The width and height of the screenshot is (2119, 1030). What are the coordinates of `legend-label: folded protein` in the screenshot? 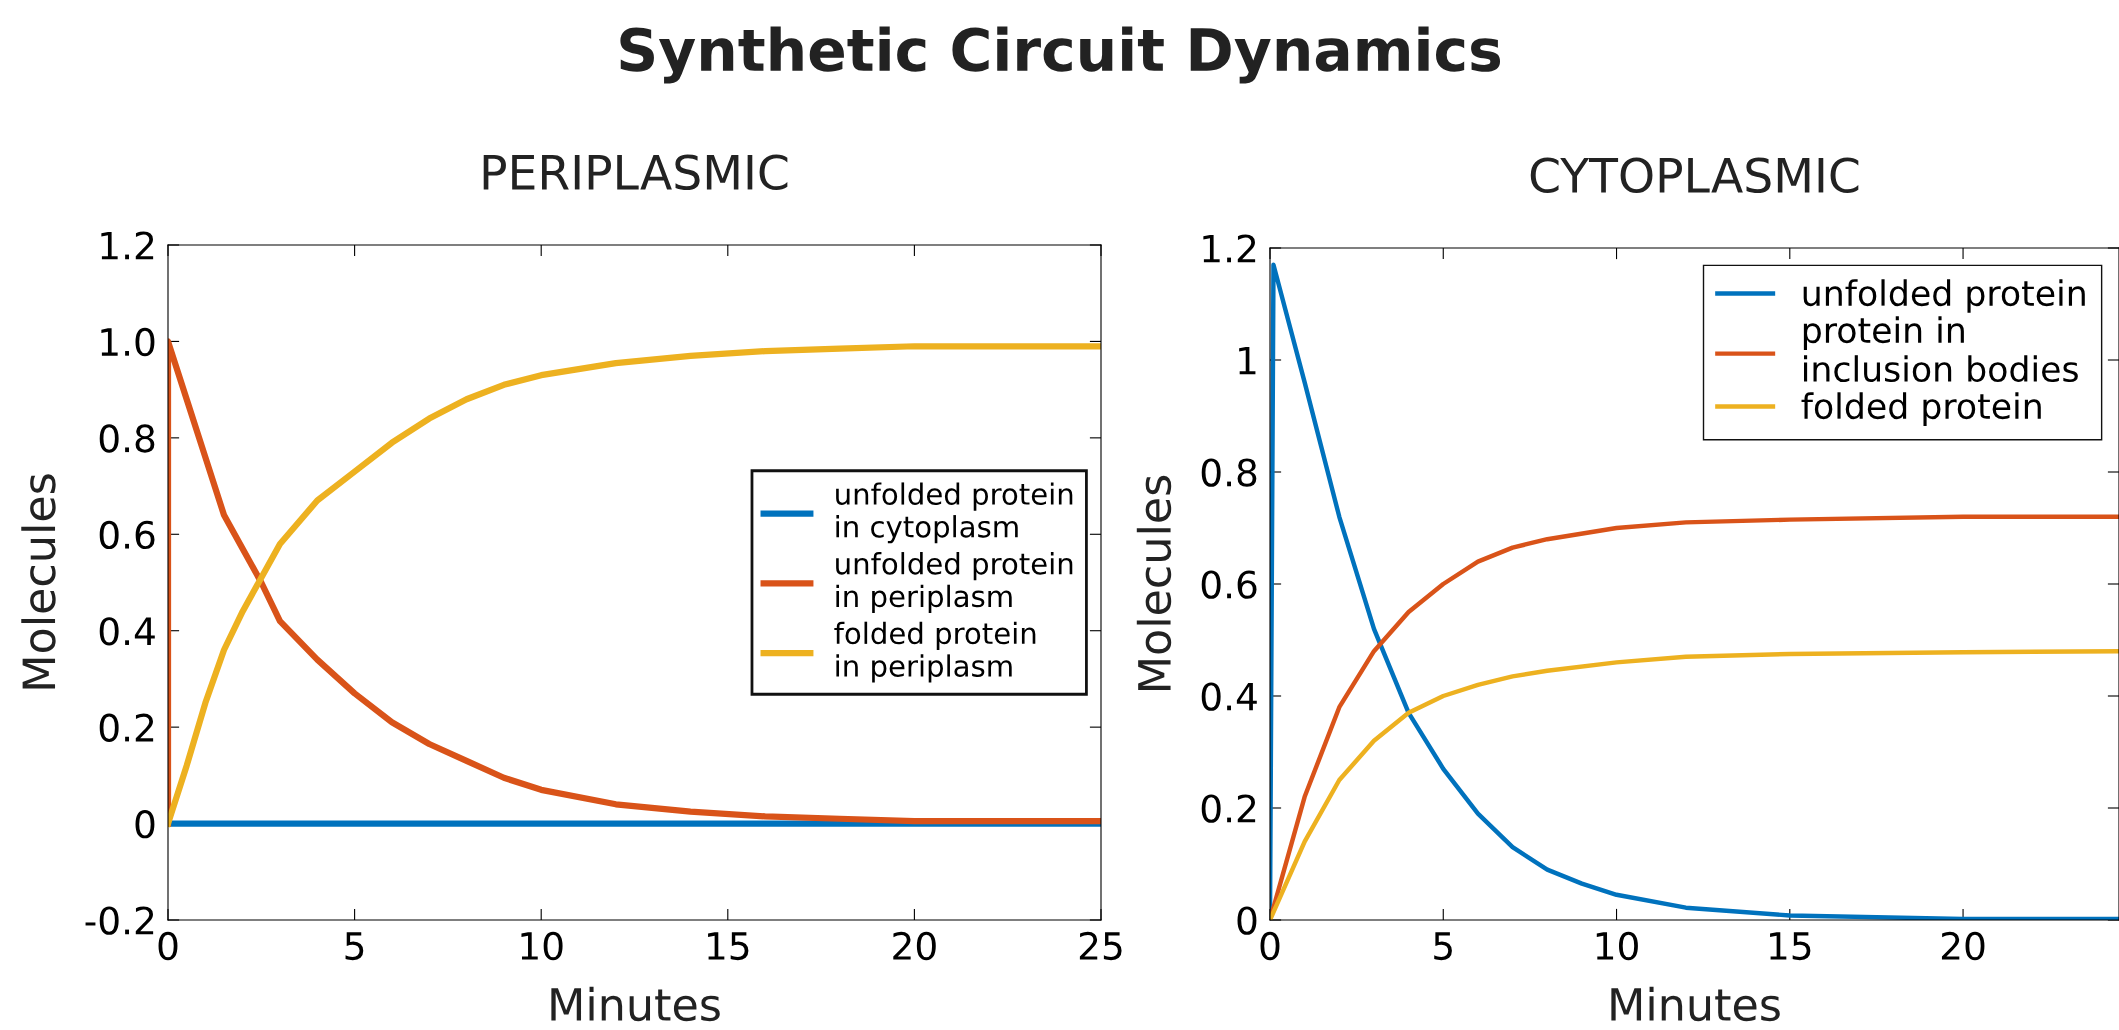 It's located at (1921, 409).